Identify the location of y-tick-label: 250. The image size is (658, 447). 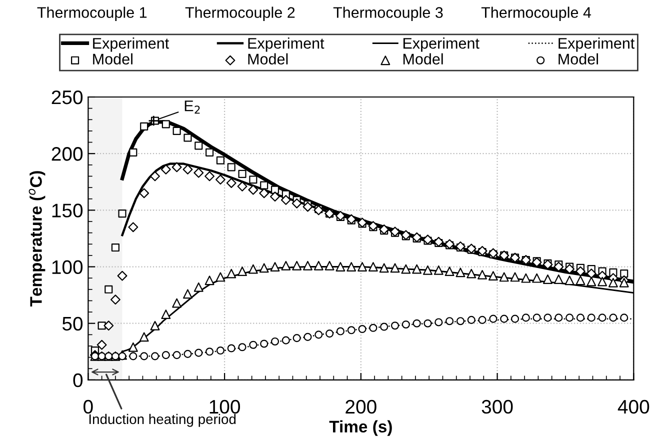
(67, 97).